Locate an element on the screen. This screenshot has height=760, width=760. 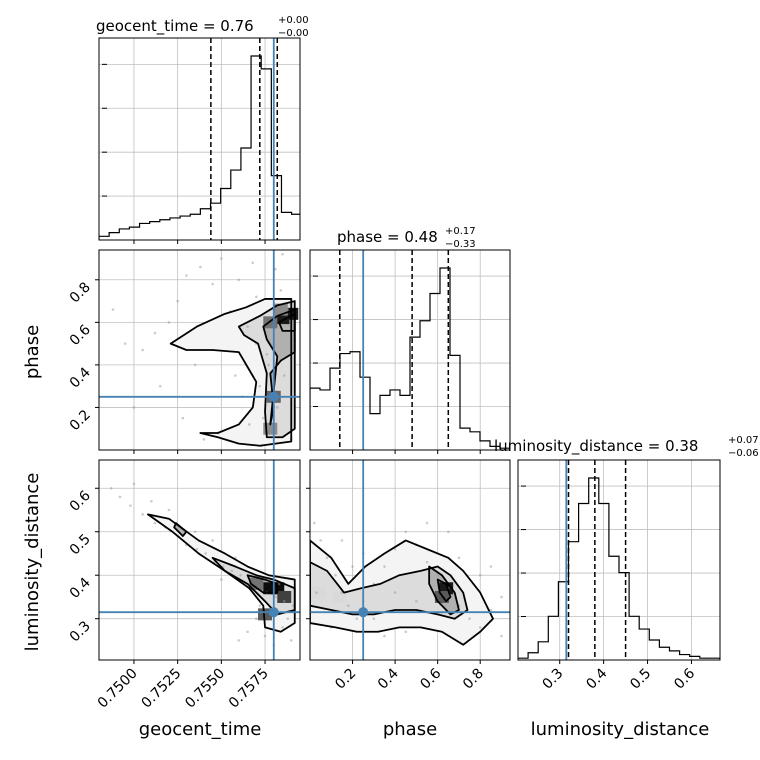
y-tick-label: 0.8 is located at coordinates (80, 292).